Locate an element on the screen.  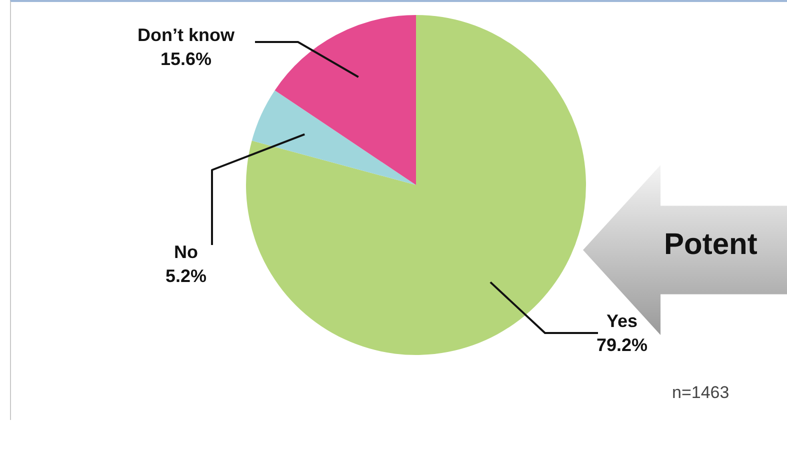
data-label: 79.2% is located at coordinates (622, 344).